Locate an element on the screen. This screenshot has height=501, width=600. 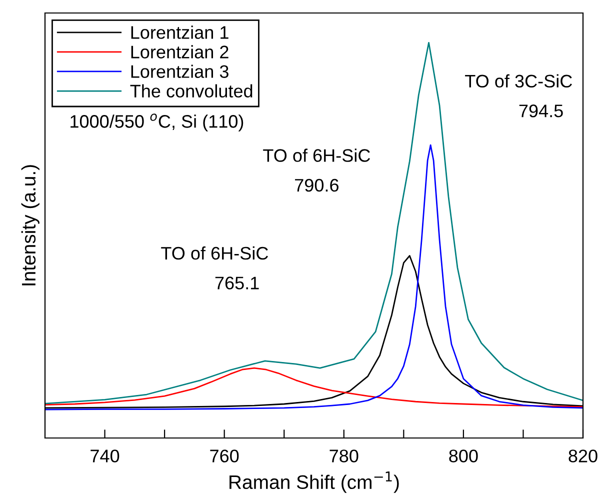
legend-label: Lorentzian 2 is located at coordinates (179, 51).